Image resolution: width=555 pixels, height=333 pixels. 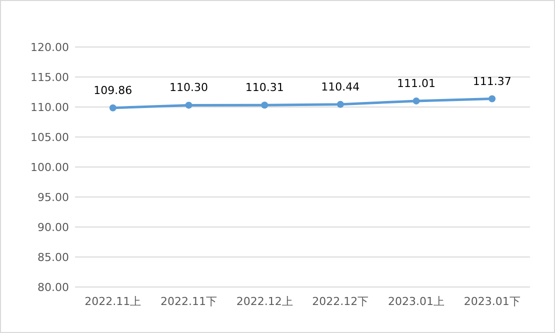 What do you see at coordinates (416, 83) in the screenshot?
I see `text: 111.01` at bounding box center [416, 83].